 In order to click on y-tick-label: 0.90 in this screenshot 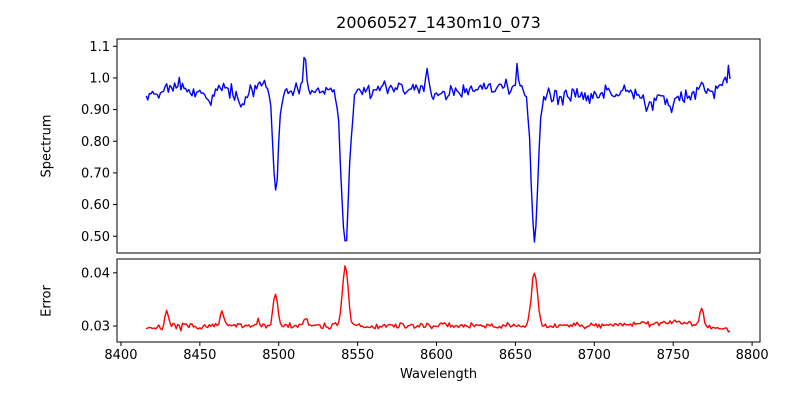, I will do `click(95, 110)`.